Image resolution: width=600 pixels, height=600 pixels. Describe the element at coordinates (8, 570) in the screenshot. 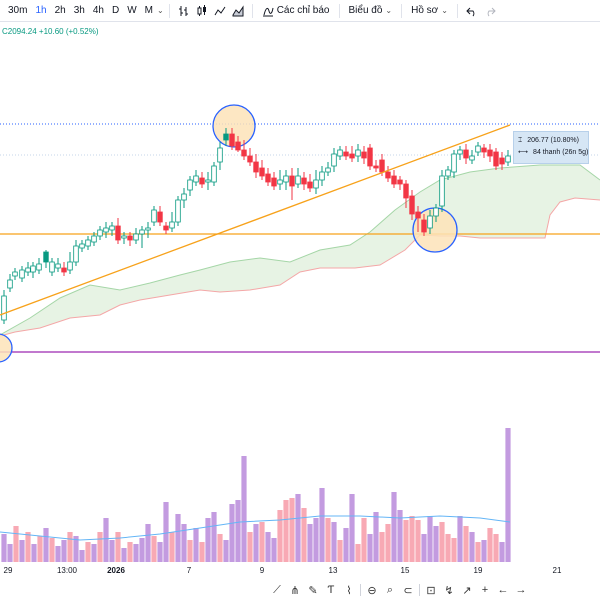

I see `x-axis-label: 29` at that location.